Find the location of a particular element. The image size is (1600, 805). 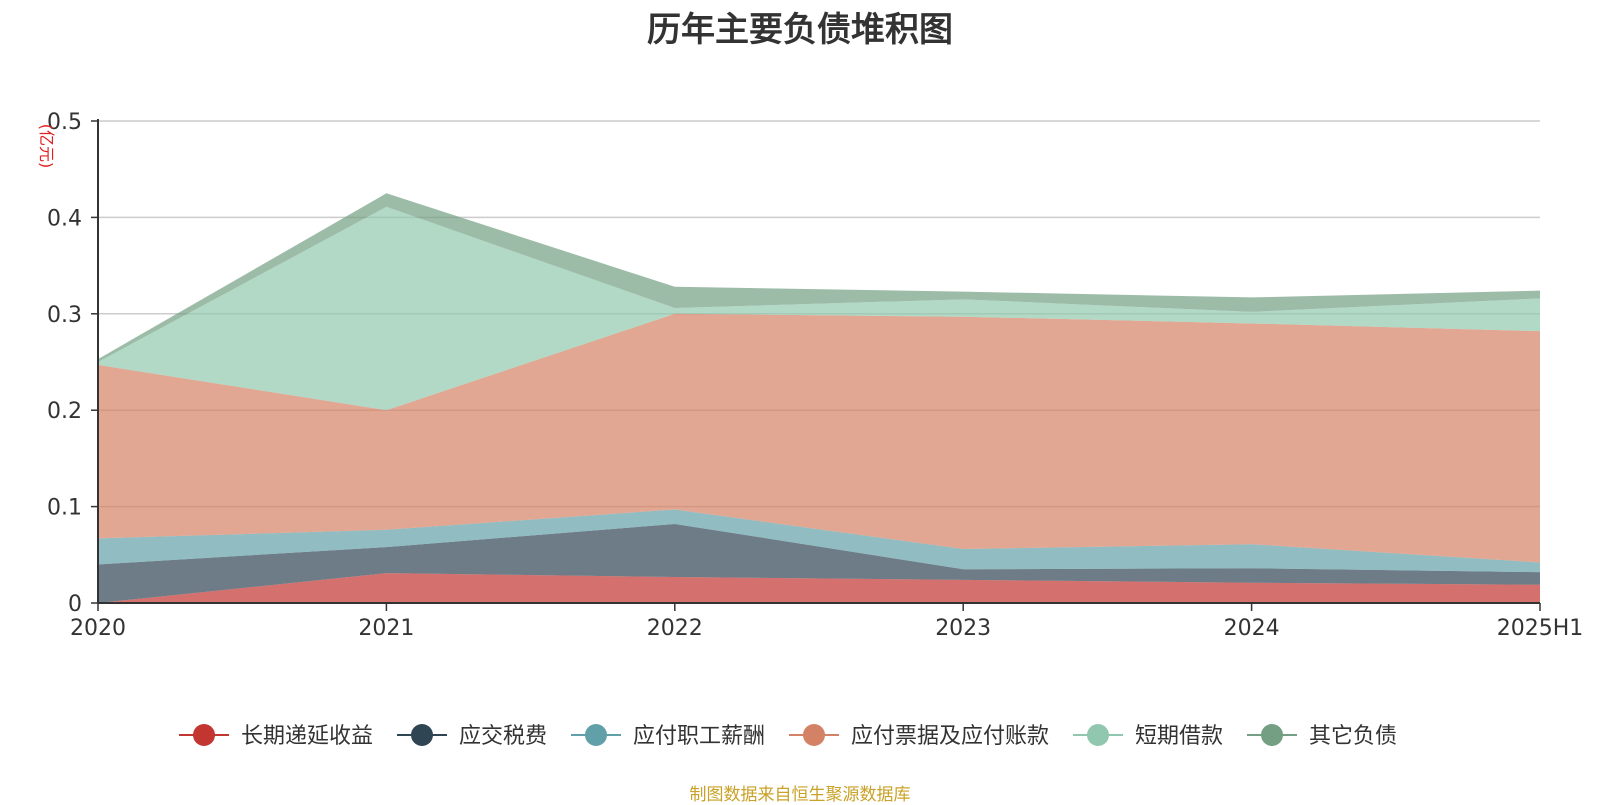

legend-label: 短期借款 is located at coordinates (1179, 736).